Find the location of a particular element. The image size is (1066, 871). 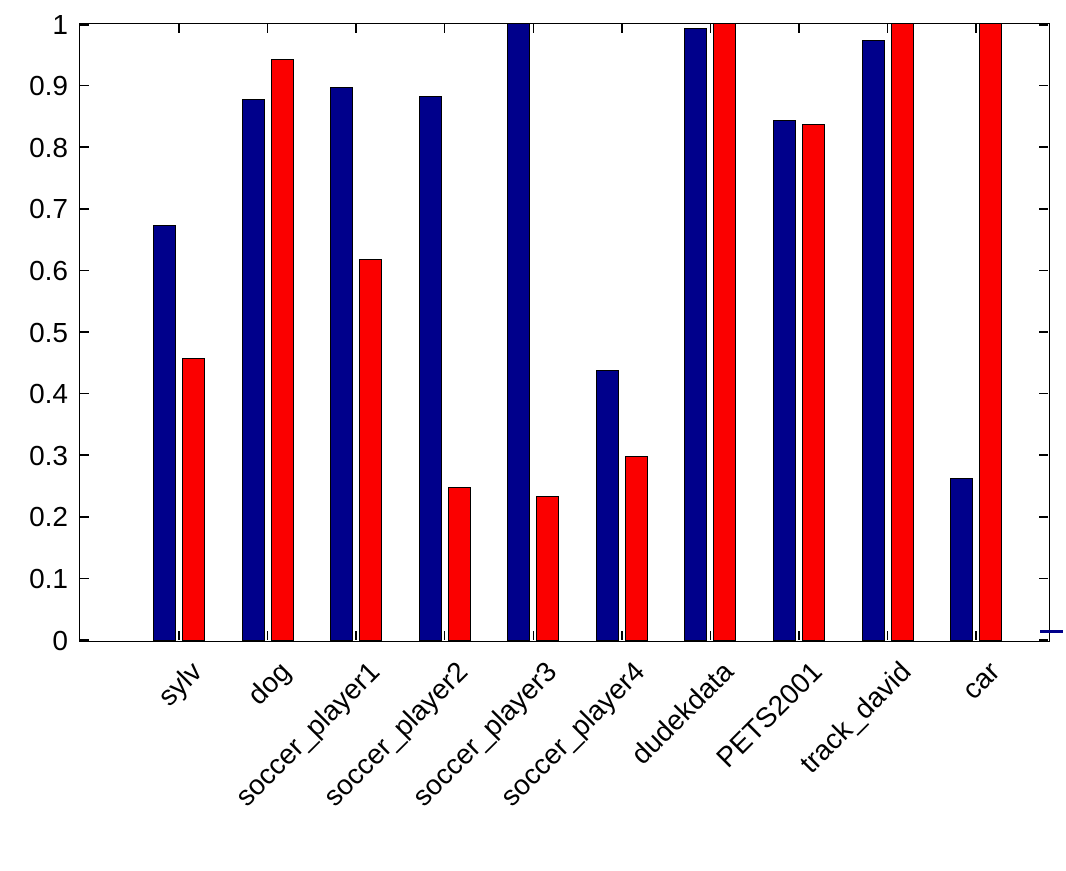

bar-series-red-car is located at coordinates (991, 332).